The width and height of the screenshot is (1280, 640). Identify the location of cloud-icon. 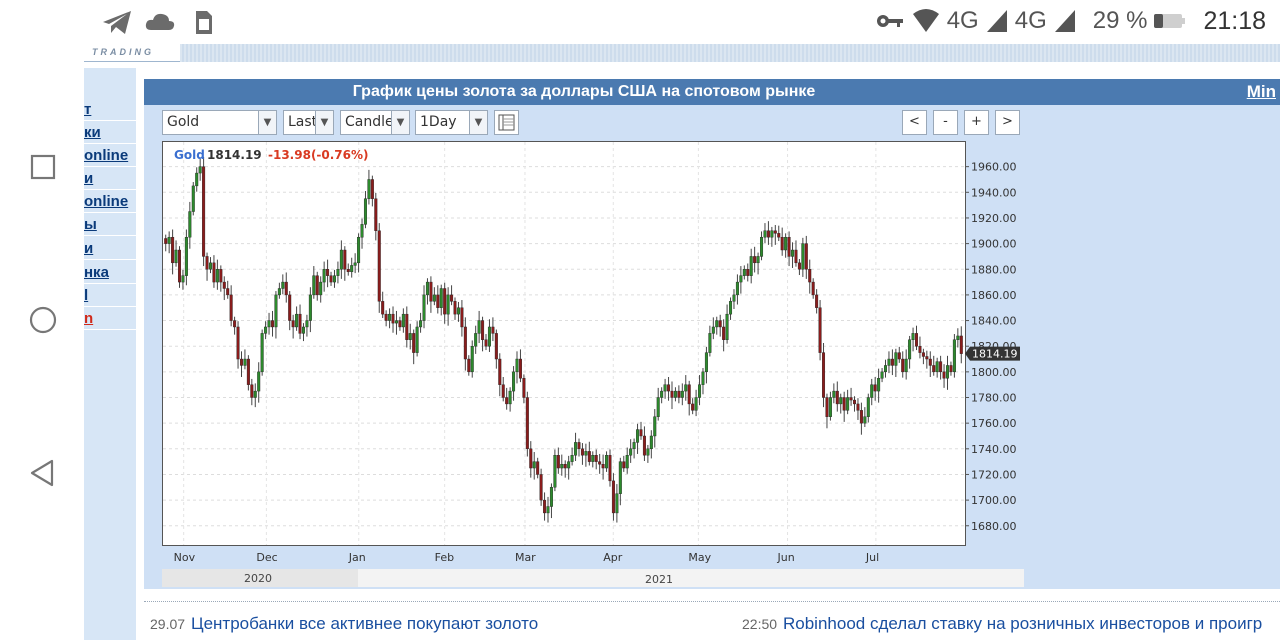
(160, 21).